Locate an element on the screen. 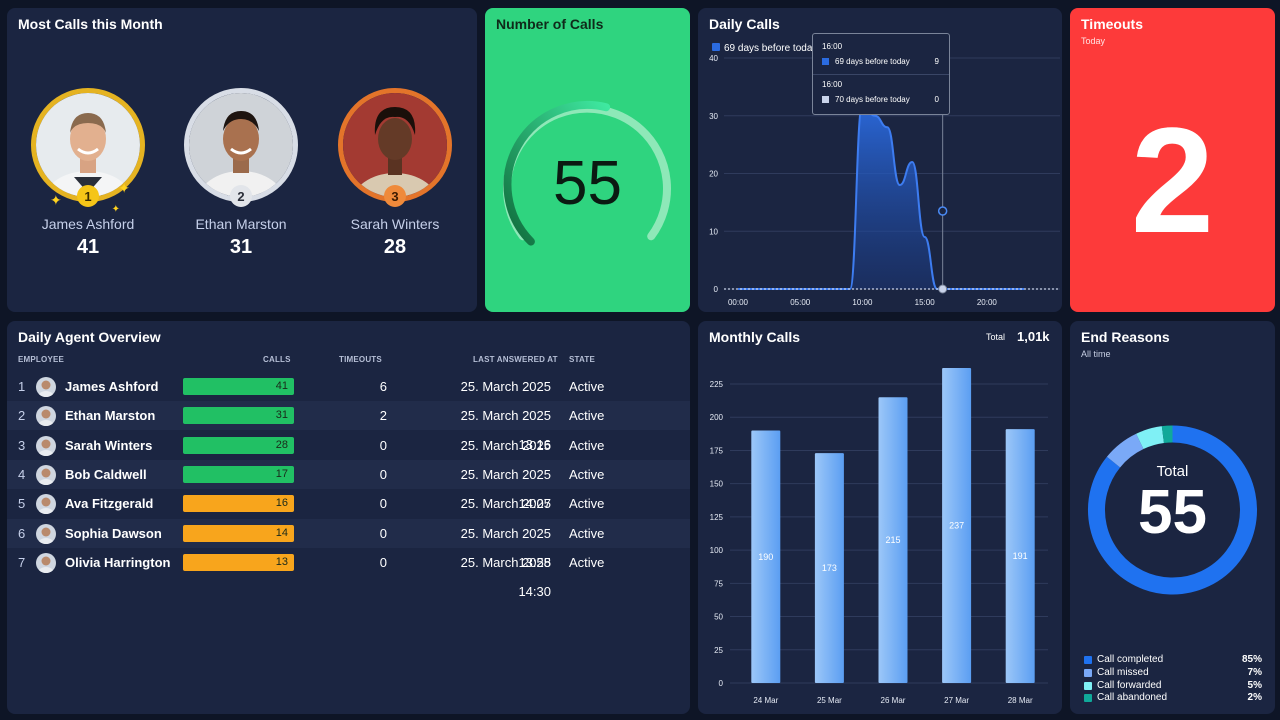 The image size is (1280, 720). column-header-calls: CALLS is located at coordinates (277, 359).